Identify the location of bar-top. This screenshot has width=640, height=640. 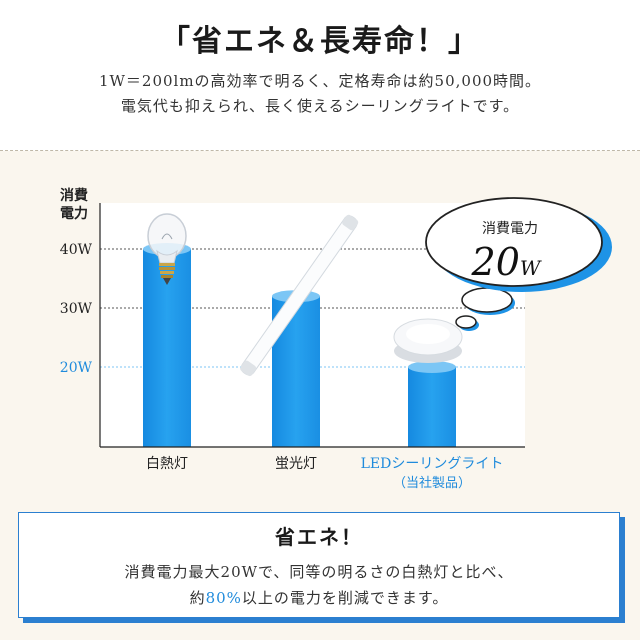
(432, 367).